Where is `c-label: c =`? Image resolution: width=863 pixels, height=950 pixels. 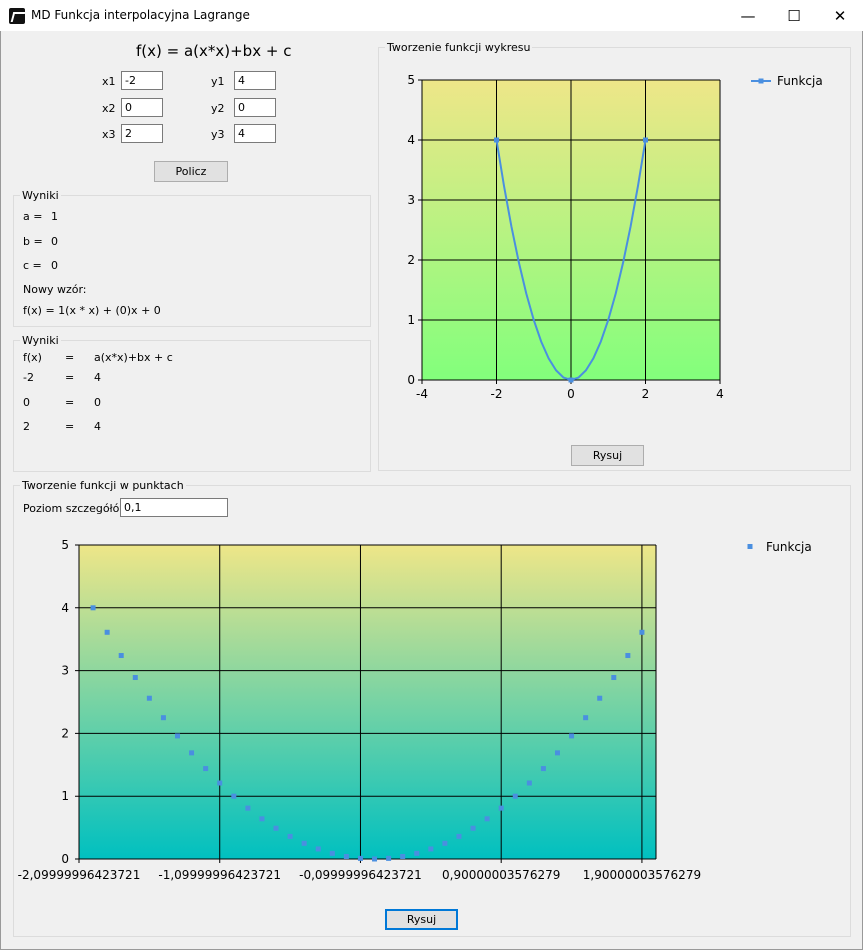
c-label: c = is located at coordinates (32, 265).